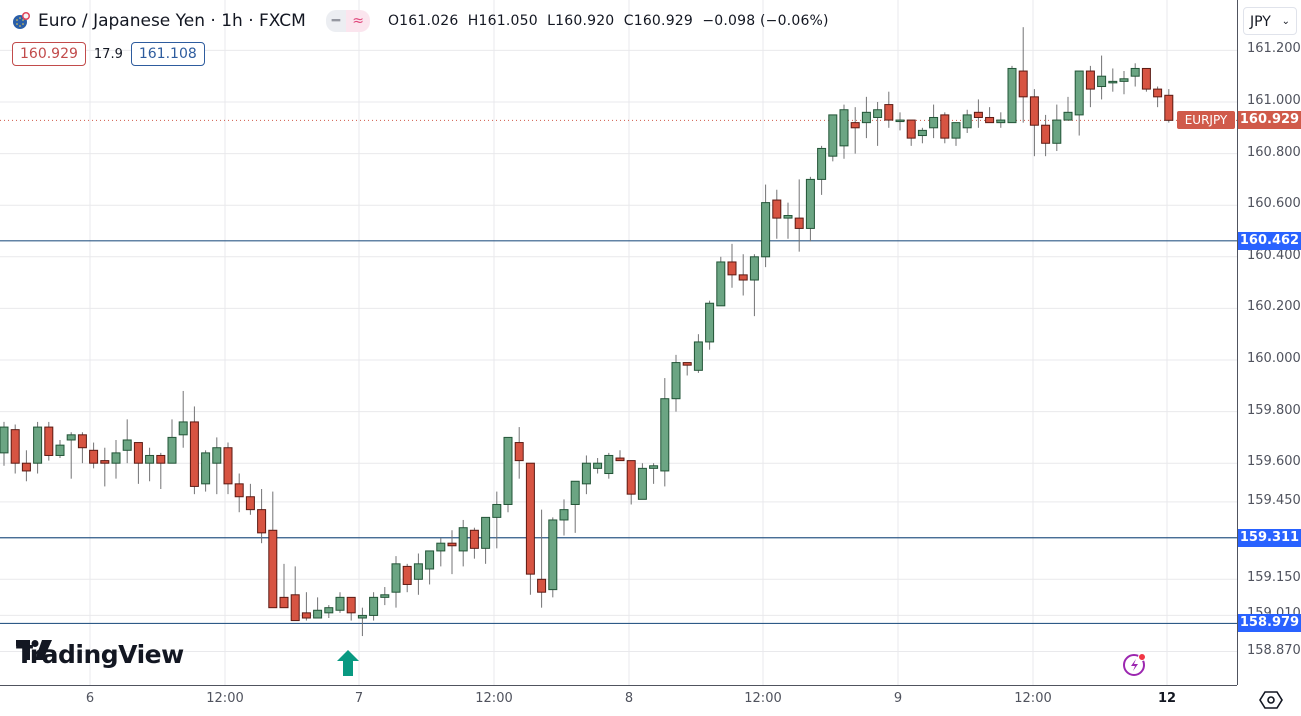 Image resolution: width=1301 pixels, height=716 pixels. Describe the element at coordinates (429, 21) in the screenshot. I see `open-value: 161.026` at that location.